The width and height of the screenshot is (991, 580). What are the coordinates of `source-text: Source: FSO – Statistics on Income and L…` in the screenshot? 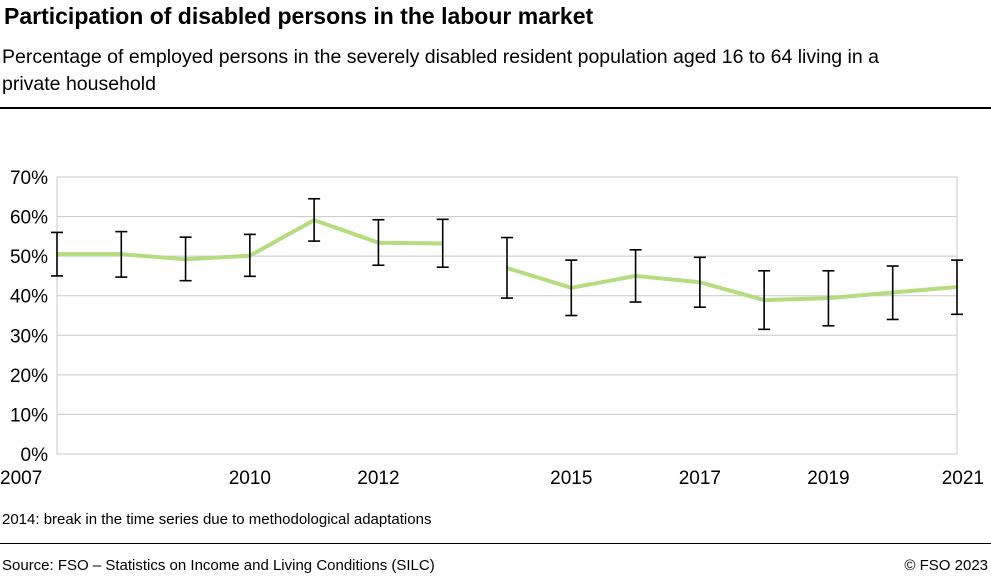 It's located at (218, 565).